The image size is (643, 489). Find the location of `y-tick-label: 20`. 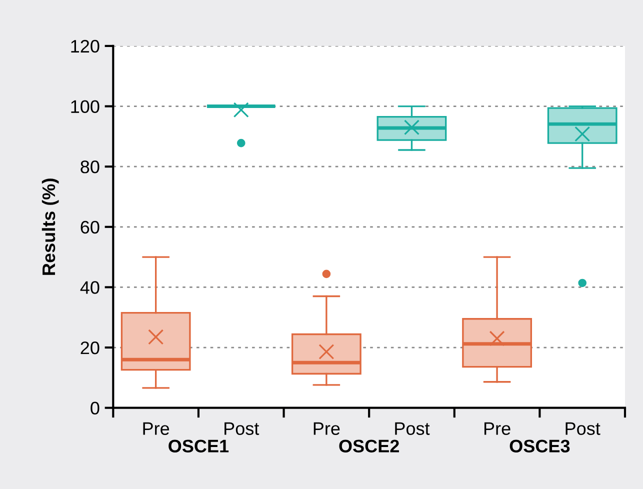

y-tick-label: 20 is located at coordinates (90, 347).